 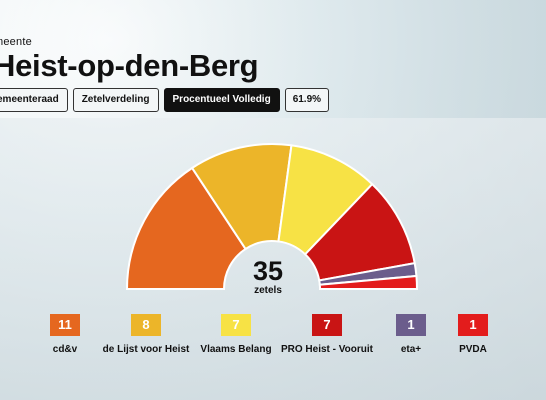 I want to click on municipality-label: meente, so click(x=16, y=42).